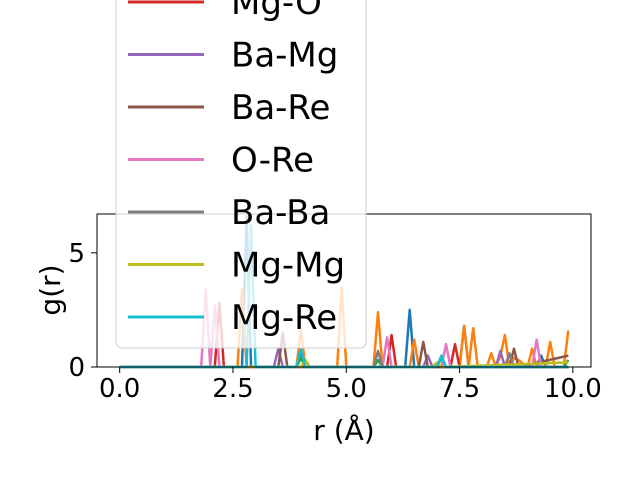 Image resolution: width=640 pixels, height=480 pixels. What do you see at coordinates (344, 358) in the screenshot?
I see `series-line-ba-mg` at bounding box center [344, 358].